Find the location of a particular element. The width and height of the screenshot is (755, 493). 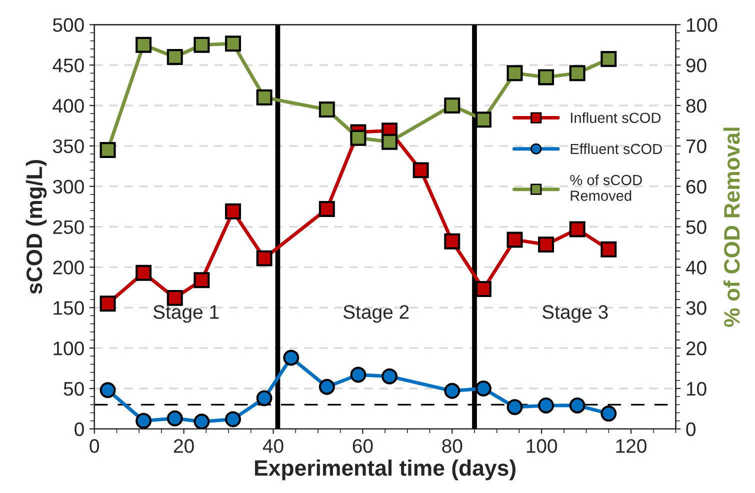

y2-tick-label: 50 is located at coordinates (696, 227).